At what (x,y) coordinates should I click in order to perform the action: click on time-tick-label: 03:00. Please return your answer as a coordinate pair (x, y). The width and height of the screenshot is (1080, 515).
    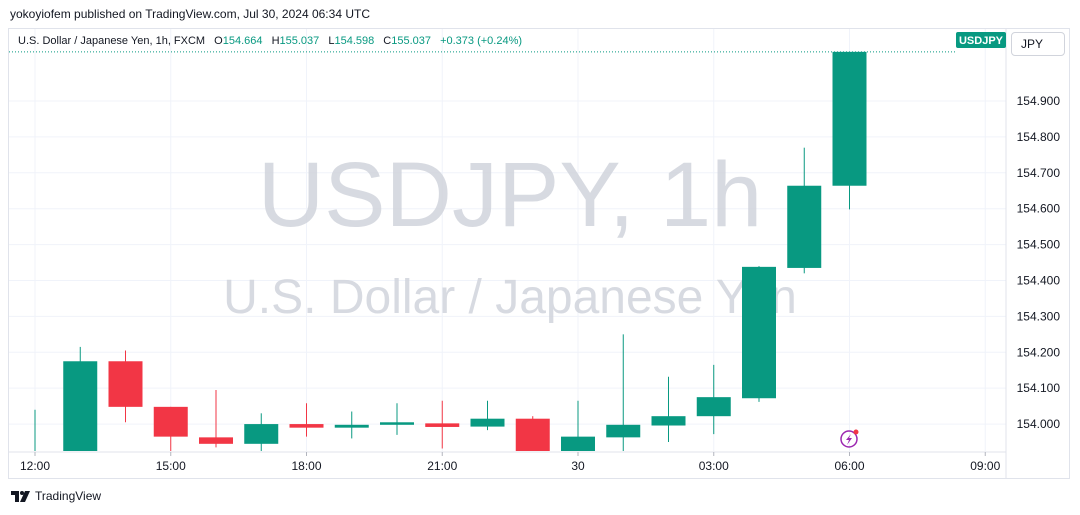
    Looking at the image, I should click on (714, 466).